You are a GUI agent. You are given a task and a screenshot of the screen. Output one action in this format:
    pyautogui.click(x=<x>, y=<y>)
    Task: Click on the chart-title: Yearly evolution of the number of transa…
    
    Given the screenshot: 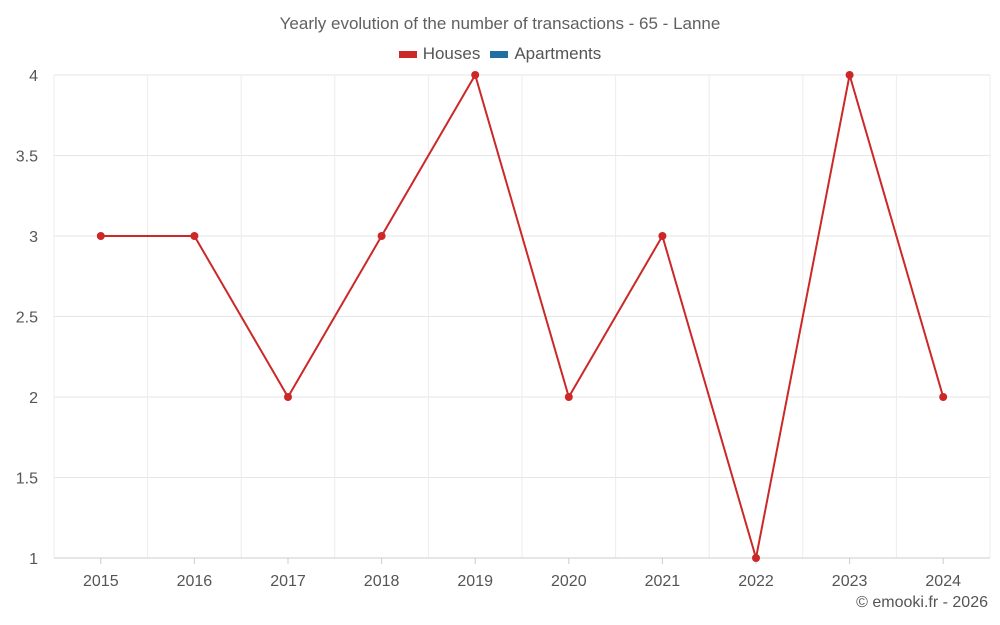 What is the action you would take?
    pyautogui.click(x=500, y=23)
    